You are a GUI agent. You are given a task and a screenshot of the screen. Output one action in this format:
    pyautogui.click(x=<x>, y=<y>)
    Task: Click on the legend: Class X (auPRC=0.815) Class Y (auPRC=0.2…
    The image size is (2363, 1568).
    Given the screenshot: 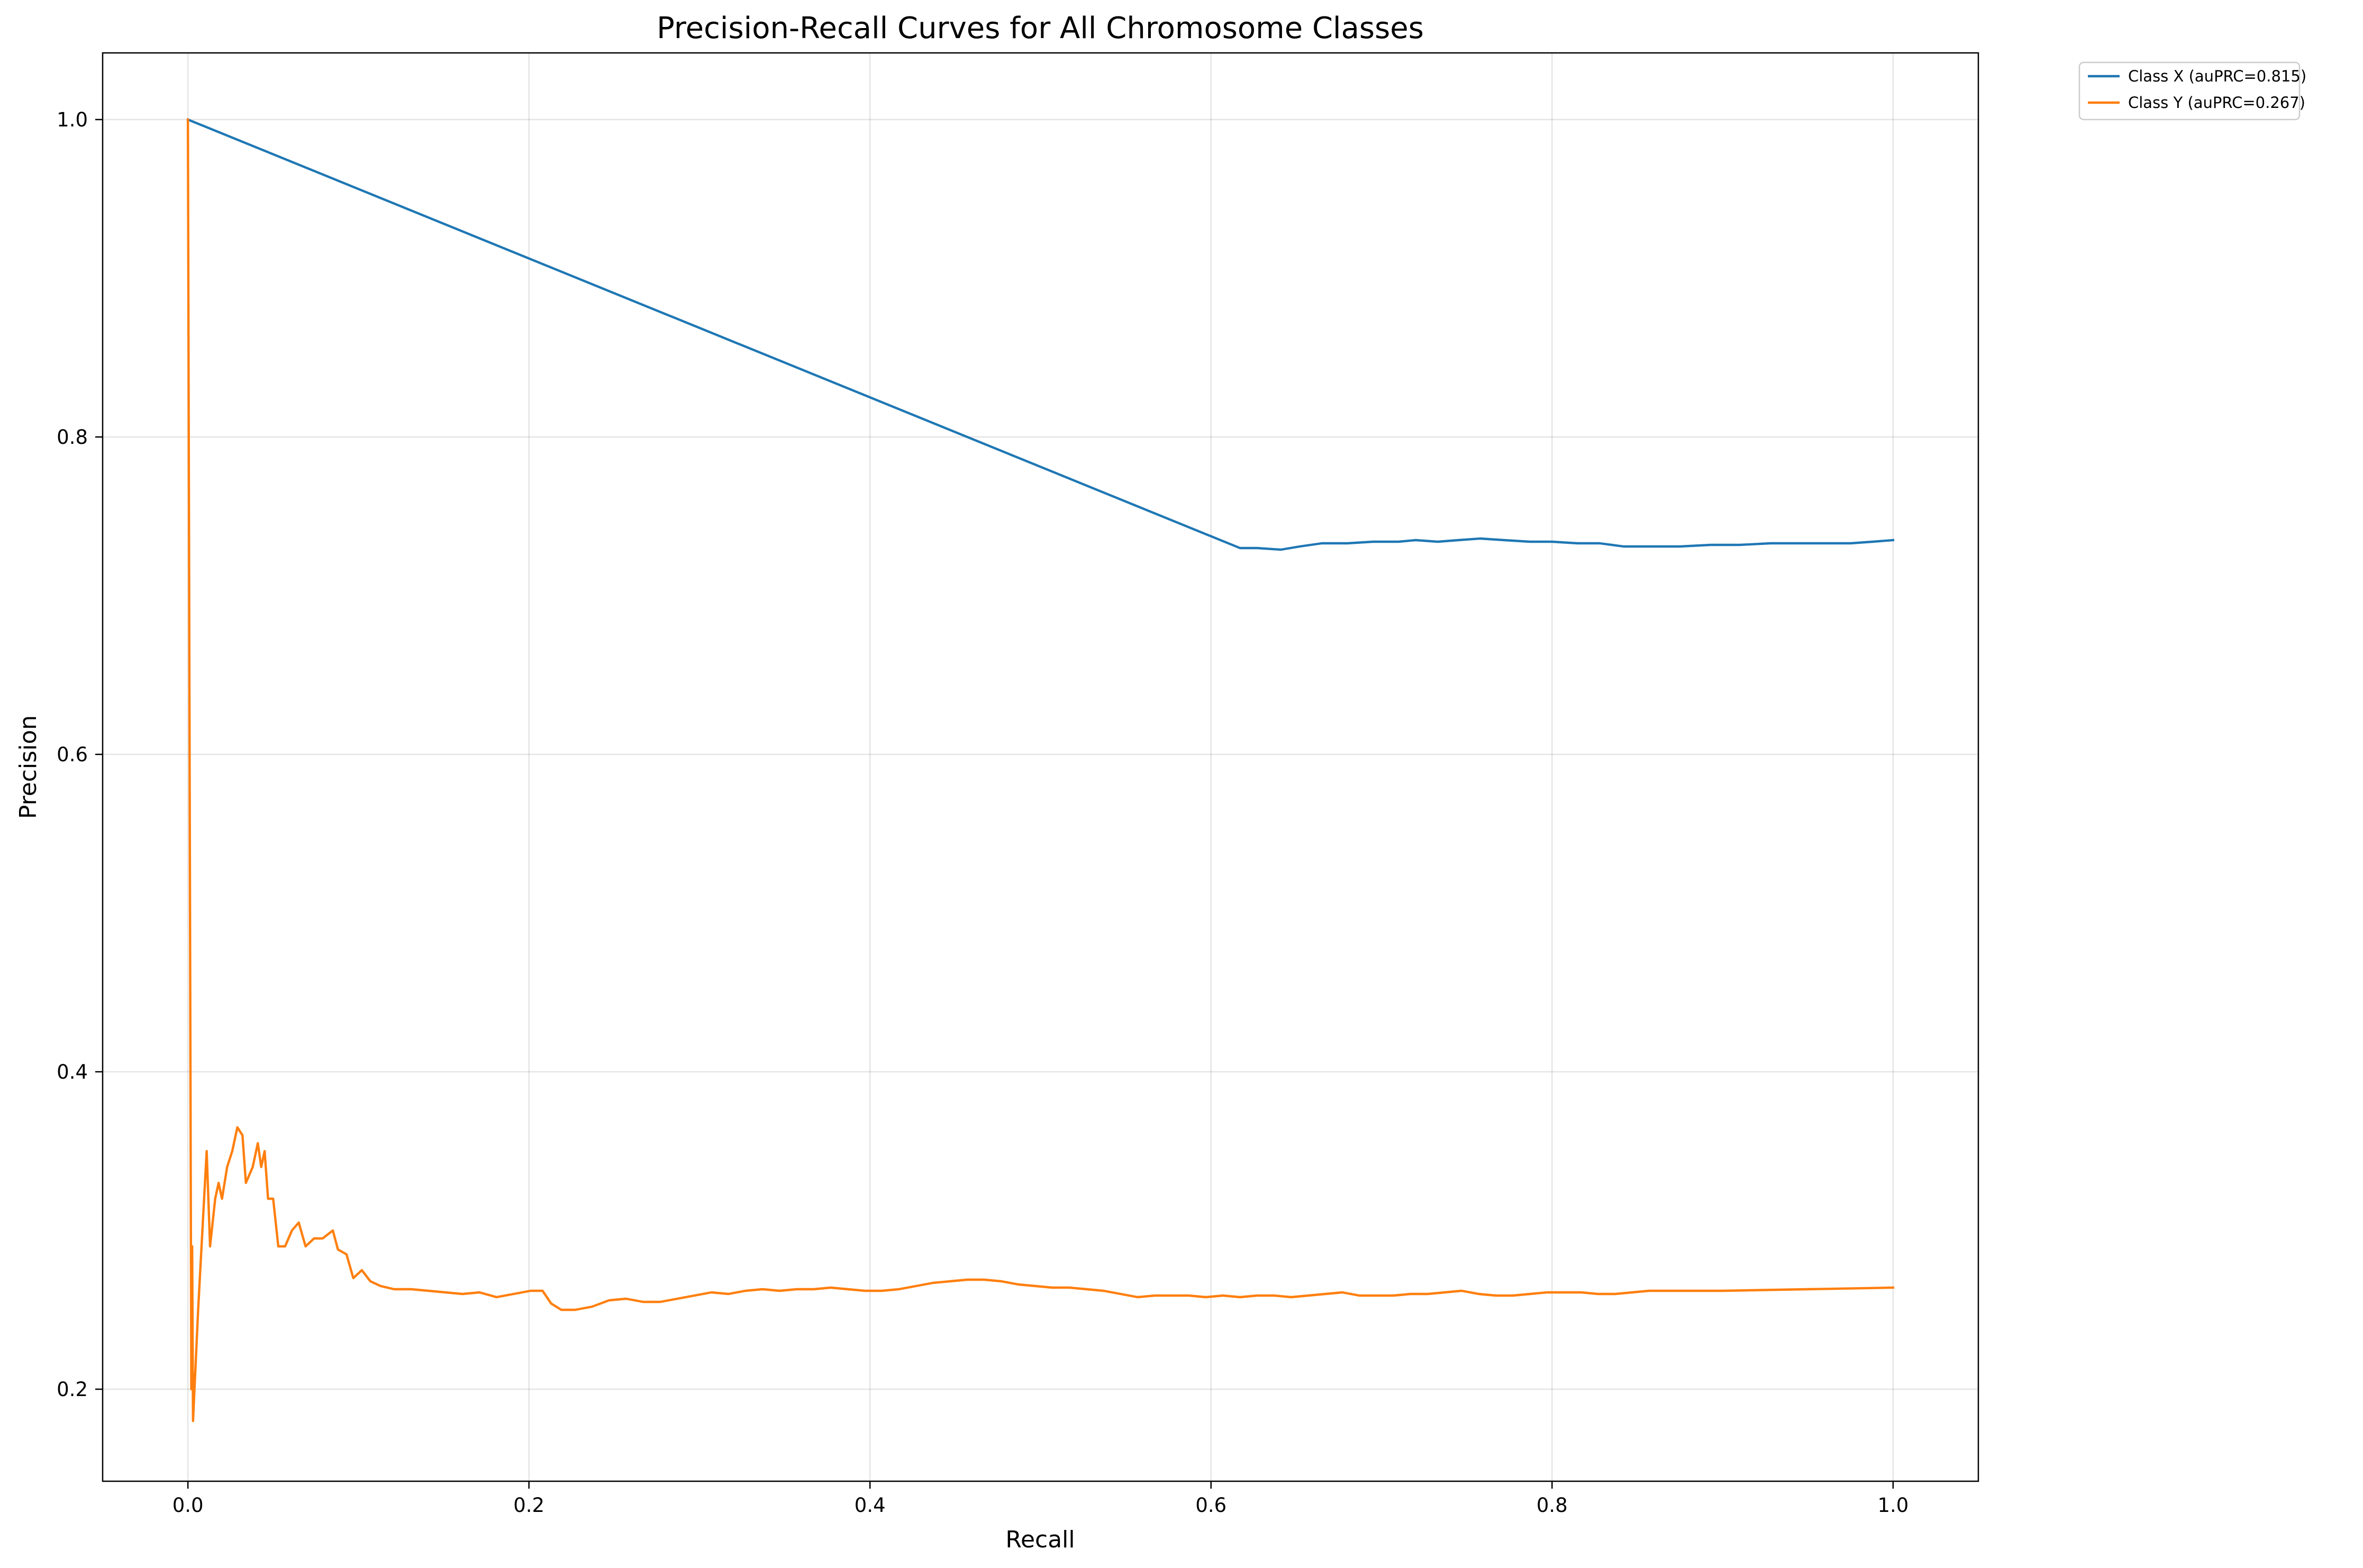 What is the action you would take?
    pyautogui.click(x=2192, y=91)
    